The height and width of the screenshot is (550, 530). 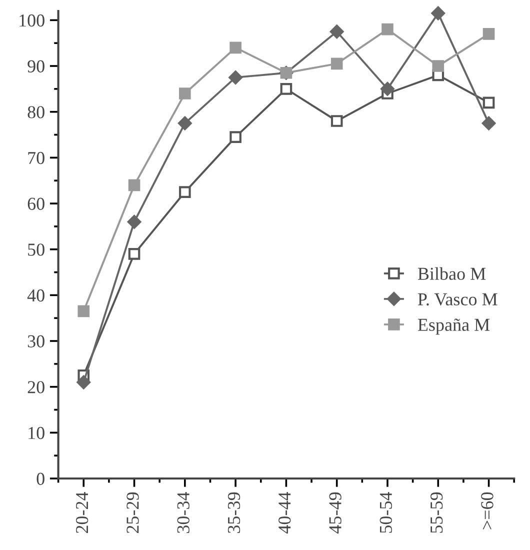 I want to click on x-tick-label: 25-29, so click(x=132, y=513).